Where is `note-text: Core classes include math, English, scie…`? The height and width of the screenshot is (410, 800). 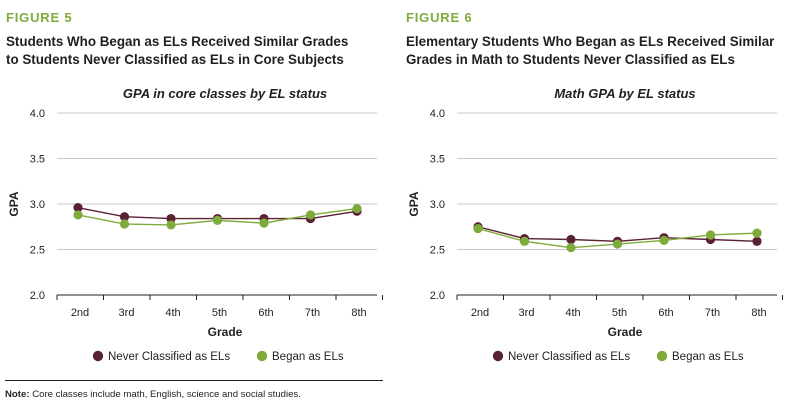 note-text: Core classes include math, English, scie… is located at coordinates (166, 394).